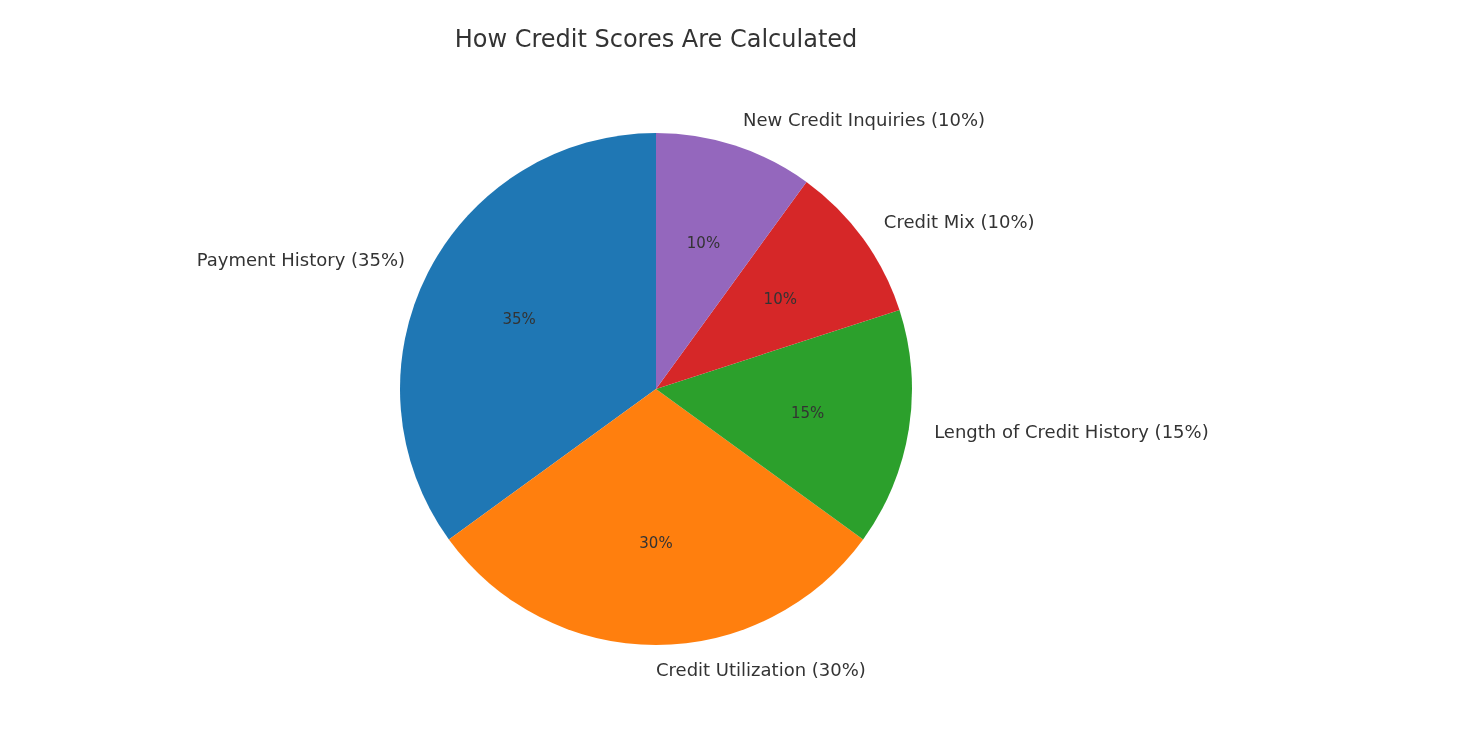 Image resolution: width=1463 pixels, height=729 pixels. I want to click on data-label: 30%, so click(656, 542).